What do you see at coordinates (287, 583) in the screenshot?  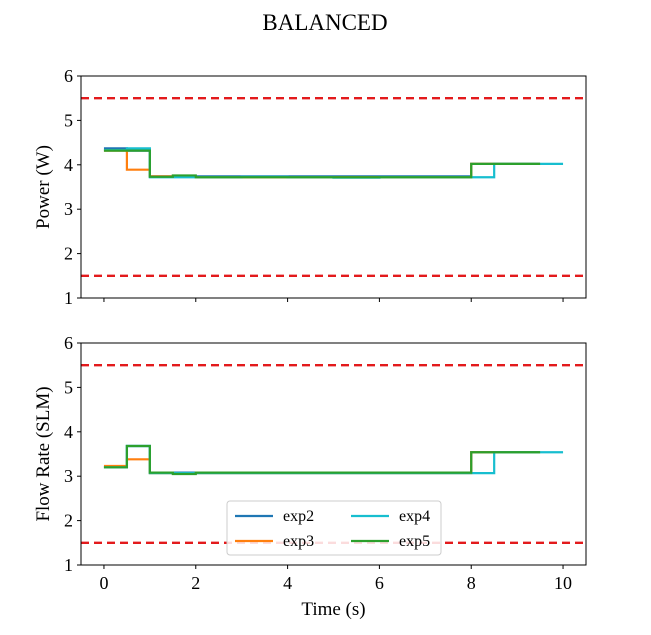 I see `x-tick-label: 4` at bounding box center [287, 583].